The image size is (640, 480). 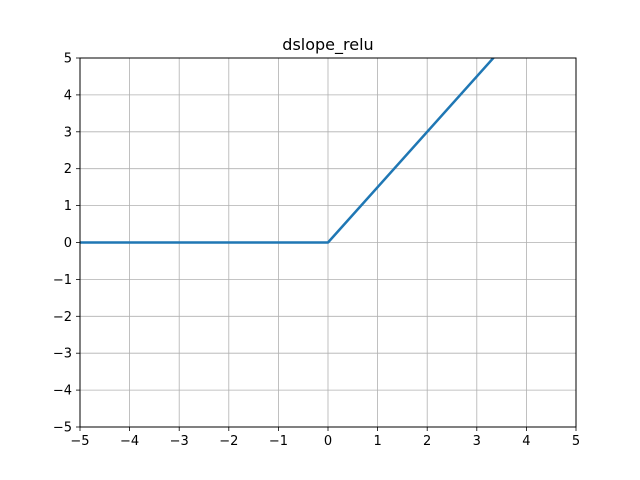 What do you see at coordinates (62, 428) in the screenshot?
I see `y-tick-label: −5` at bounding box center [62, 428].